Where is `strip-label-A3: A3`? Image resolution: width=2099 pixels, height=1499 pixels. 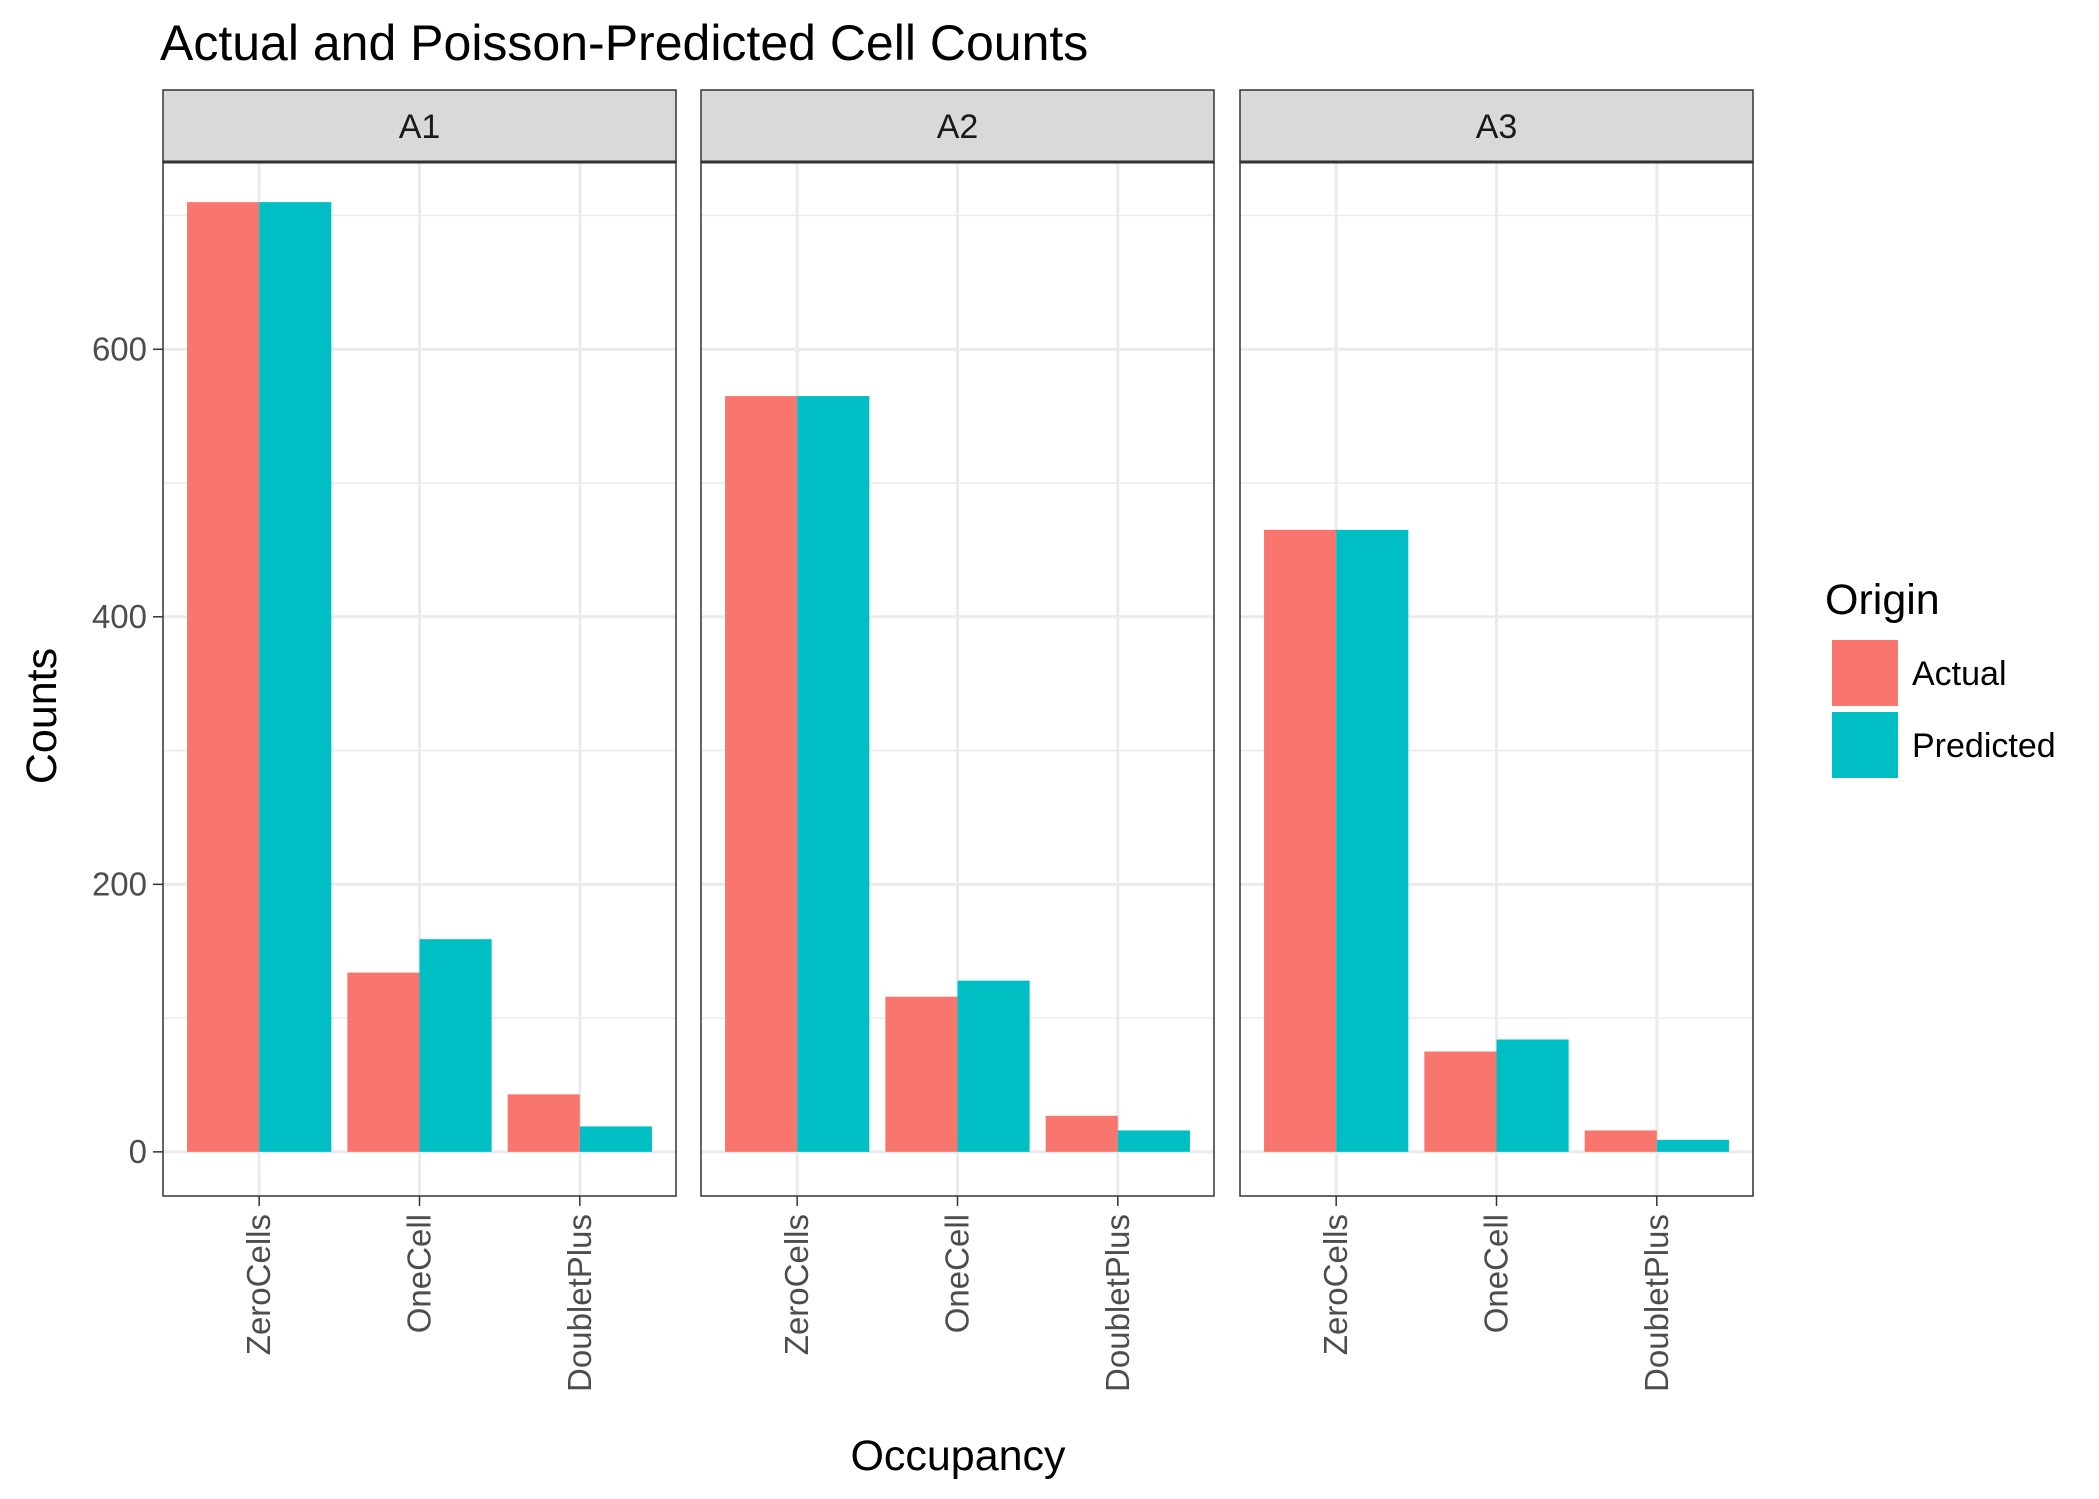
strip-label-A3: A3 is located at coordinates (1497, 127).